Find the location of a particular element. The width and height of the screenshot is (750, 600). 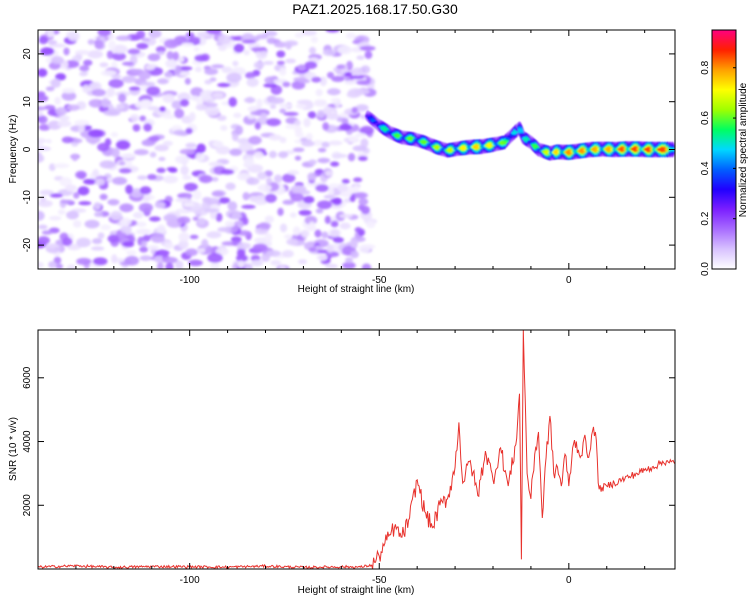

snr-x-tick-label: -50 is located at coordinates (379, 580).